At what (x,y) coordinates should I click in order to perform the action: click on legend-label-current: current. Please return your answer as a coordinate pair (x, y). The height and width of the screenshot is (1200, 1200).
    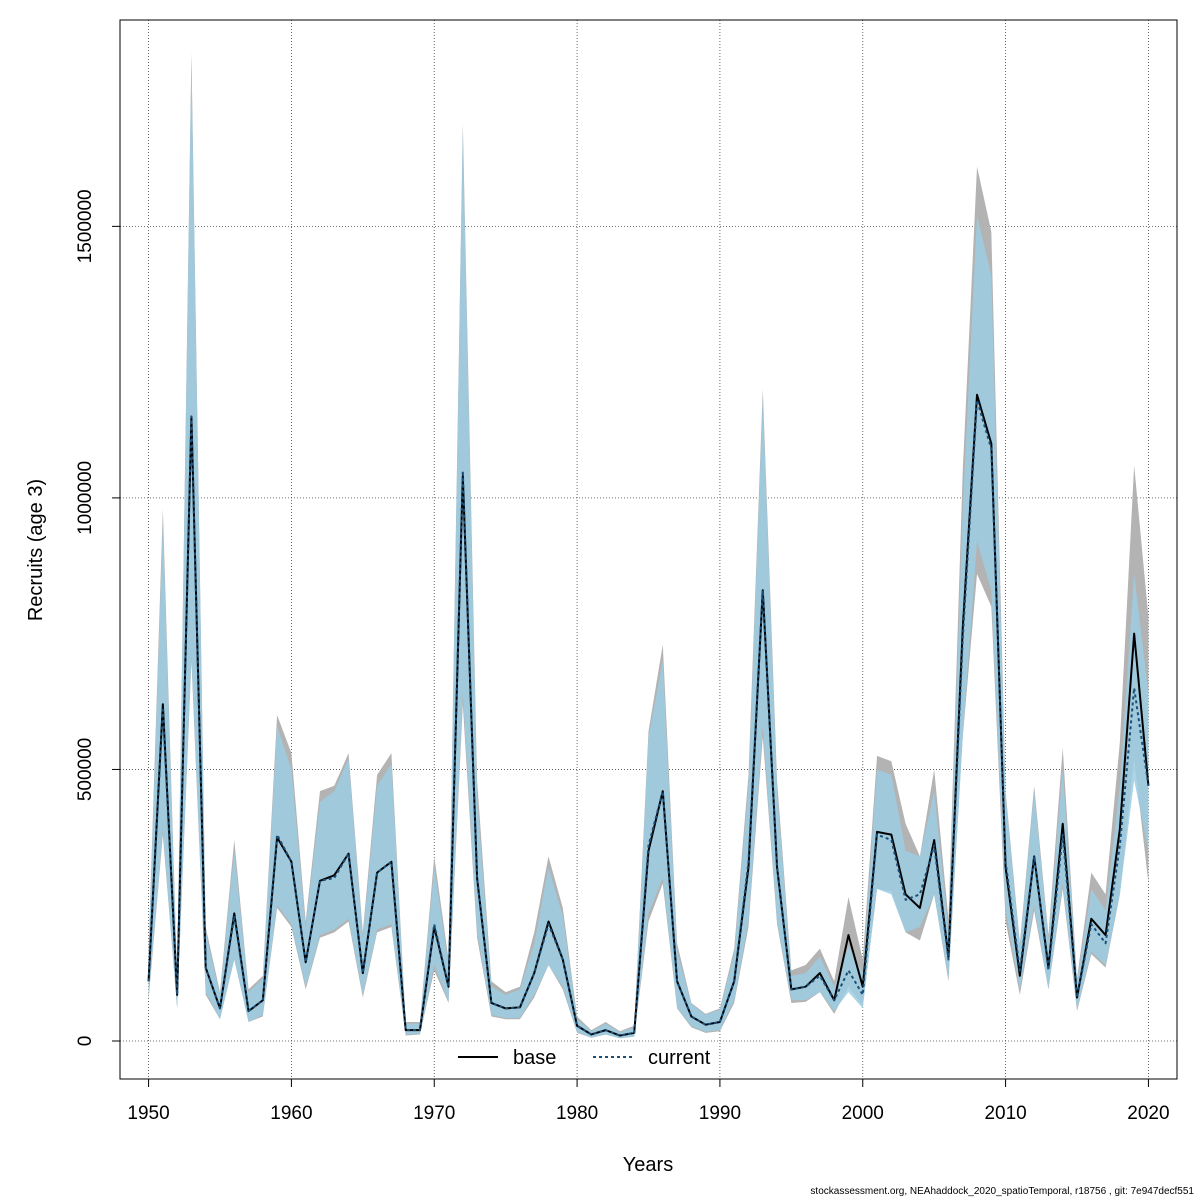
    Looking at the image, I should click on (679, 1058).